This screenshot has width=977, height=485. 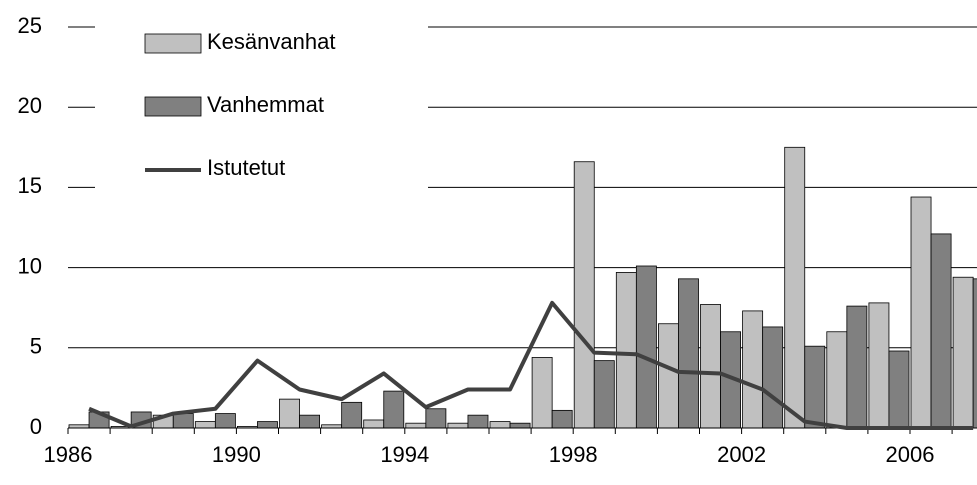 What do you see at coordinates (265, 104) in the screenshot?
I see `legend-label: Vanhemmat` at bounding box center [265, 104].